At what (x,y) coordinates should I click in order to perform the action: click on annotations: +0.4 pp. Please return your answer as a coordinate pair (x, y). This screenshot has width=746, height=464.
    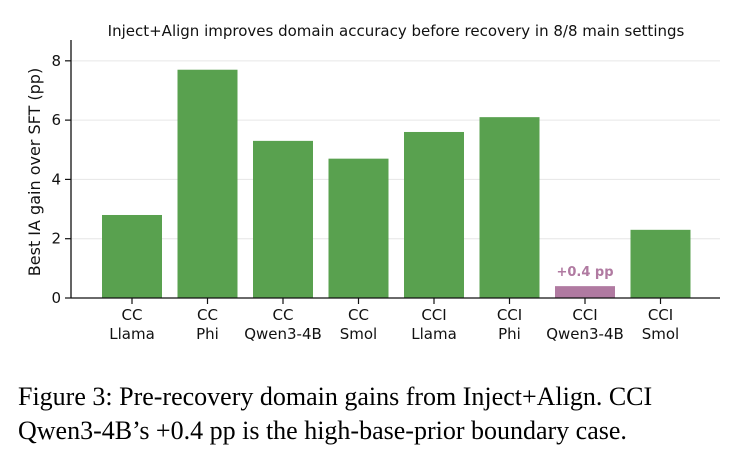
    Looking at the image, I should click on (584, 272).